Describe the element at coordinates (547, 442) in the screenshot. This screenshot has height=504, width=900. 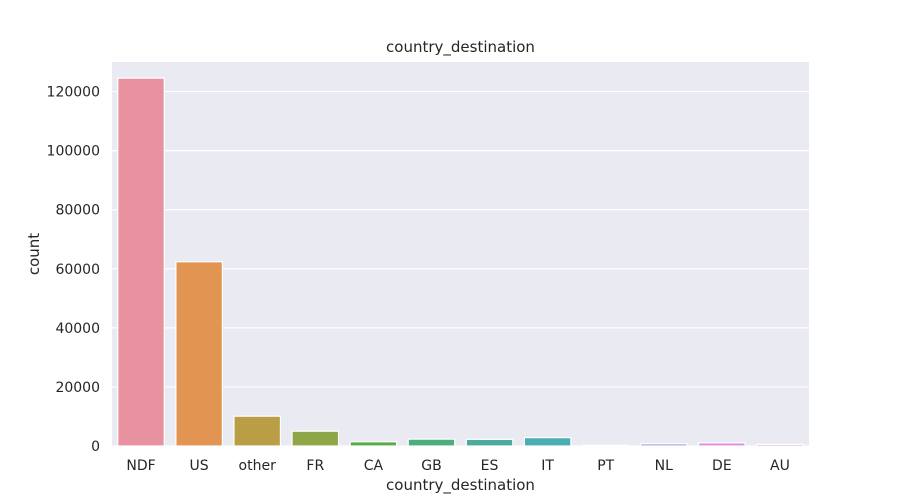
I see `bar-it` at that location.